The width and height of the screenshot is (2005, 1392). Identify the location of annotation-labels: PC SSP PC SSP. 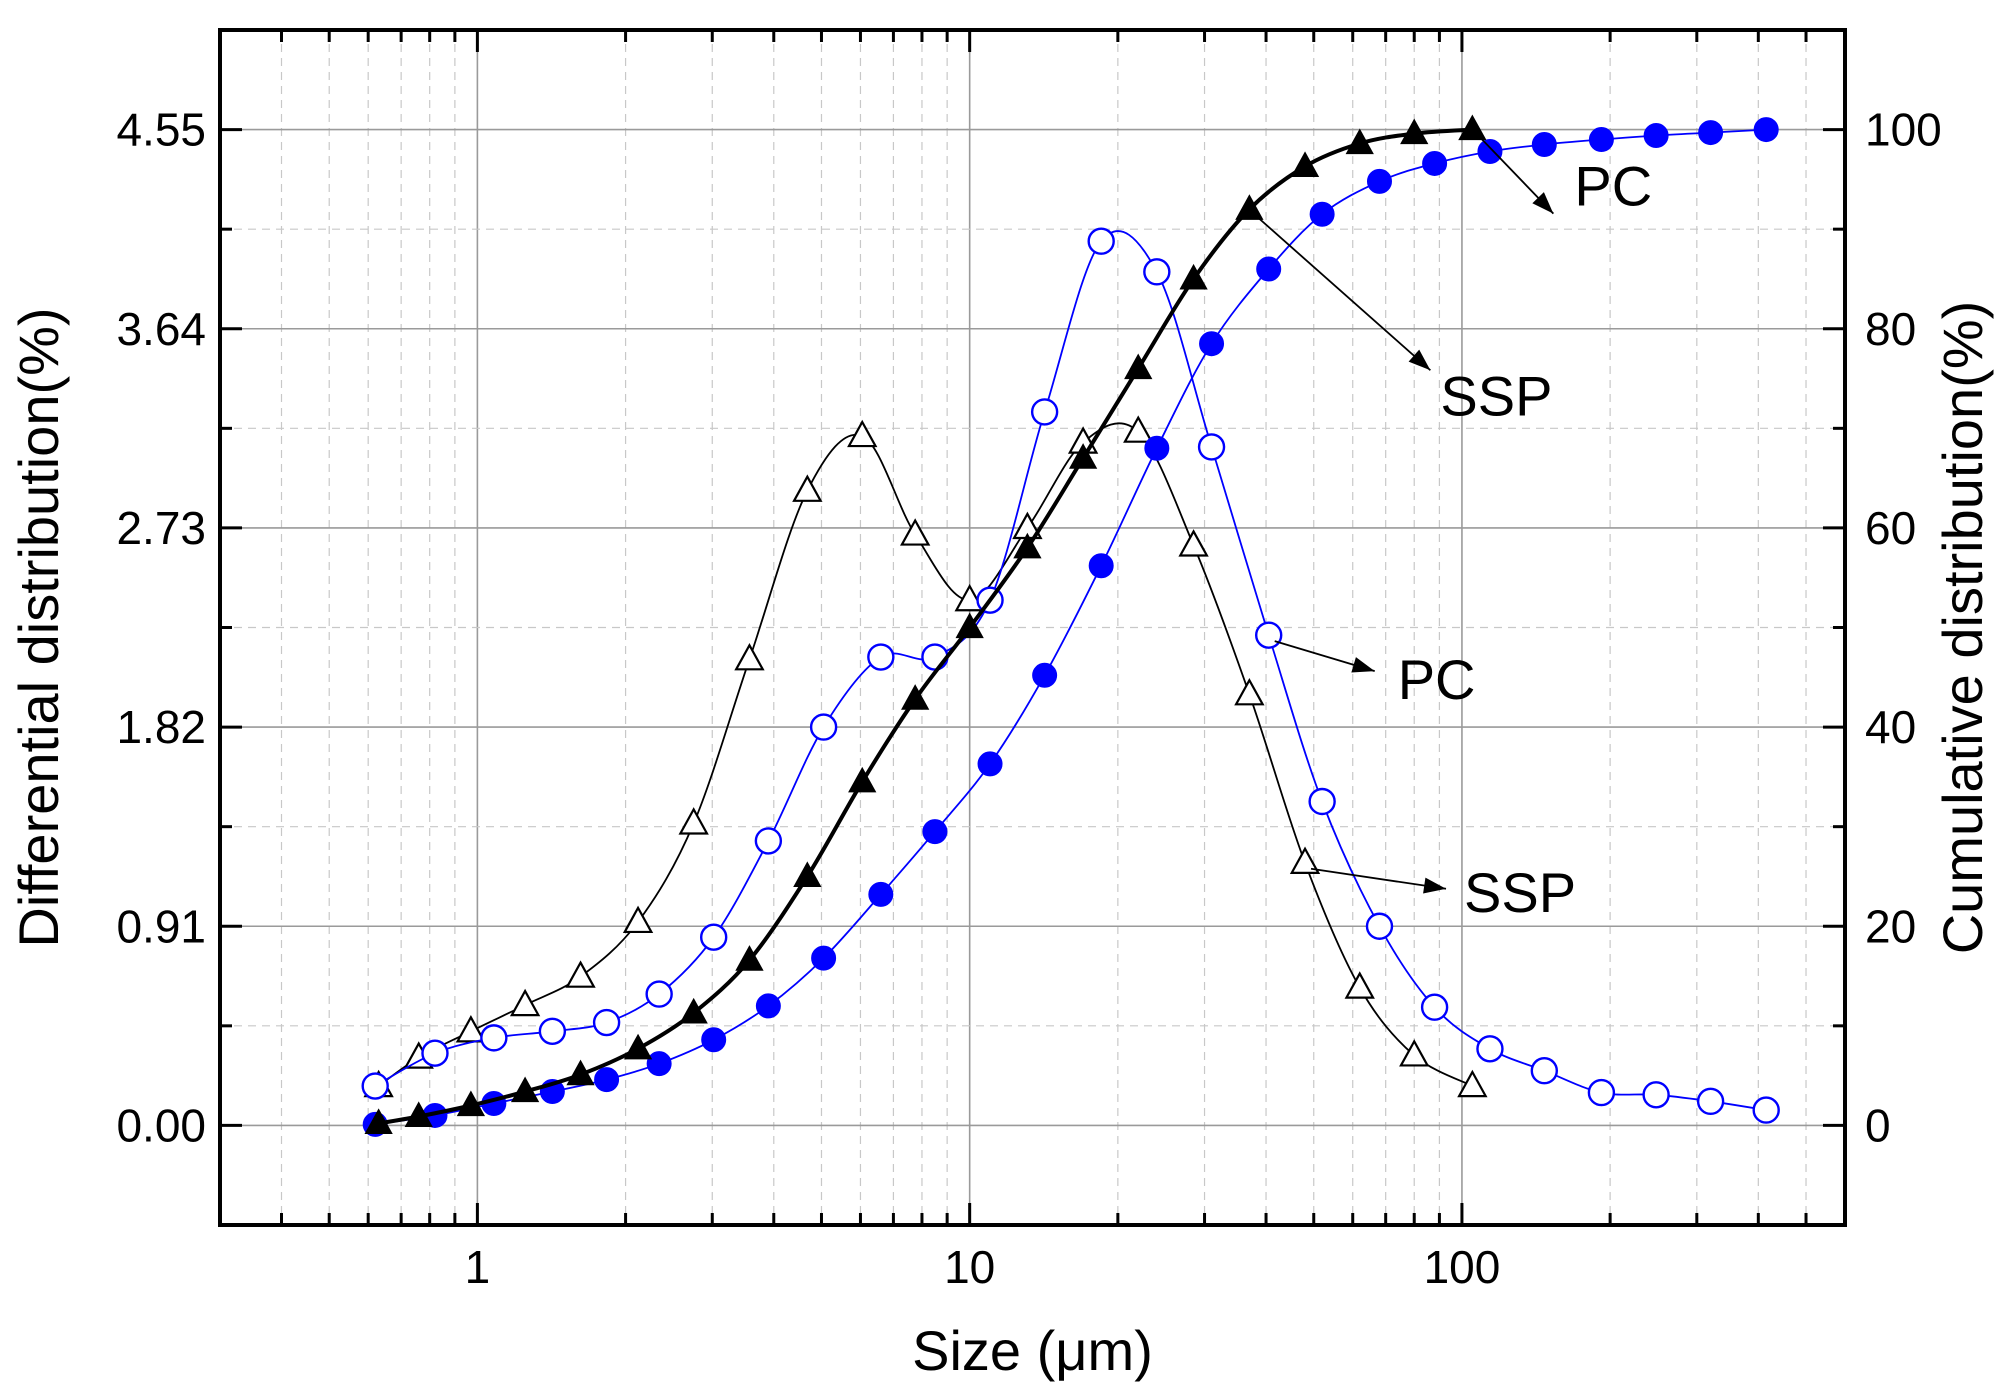
(1525, 539).